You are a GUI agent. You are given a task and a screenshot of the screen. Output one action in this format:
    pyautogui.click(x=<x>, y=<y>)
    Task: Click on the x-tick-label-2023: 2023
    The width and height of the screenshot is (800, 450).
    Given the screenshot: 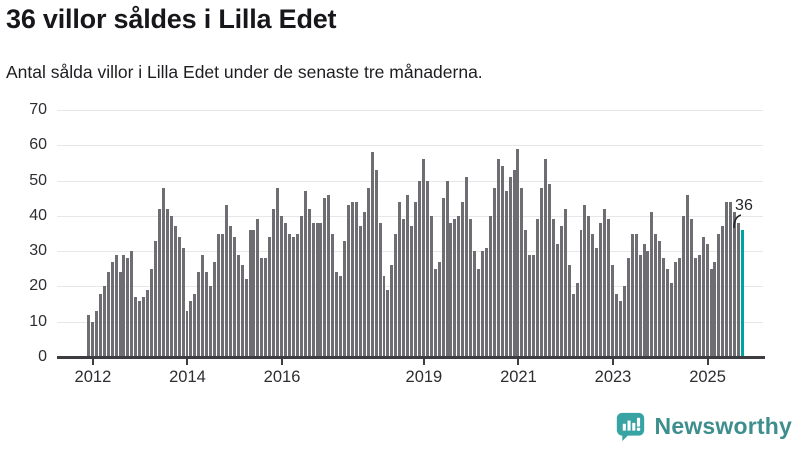 What is the action you would take?
    pyautogui.click(x=613, y=377)
    